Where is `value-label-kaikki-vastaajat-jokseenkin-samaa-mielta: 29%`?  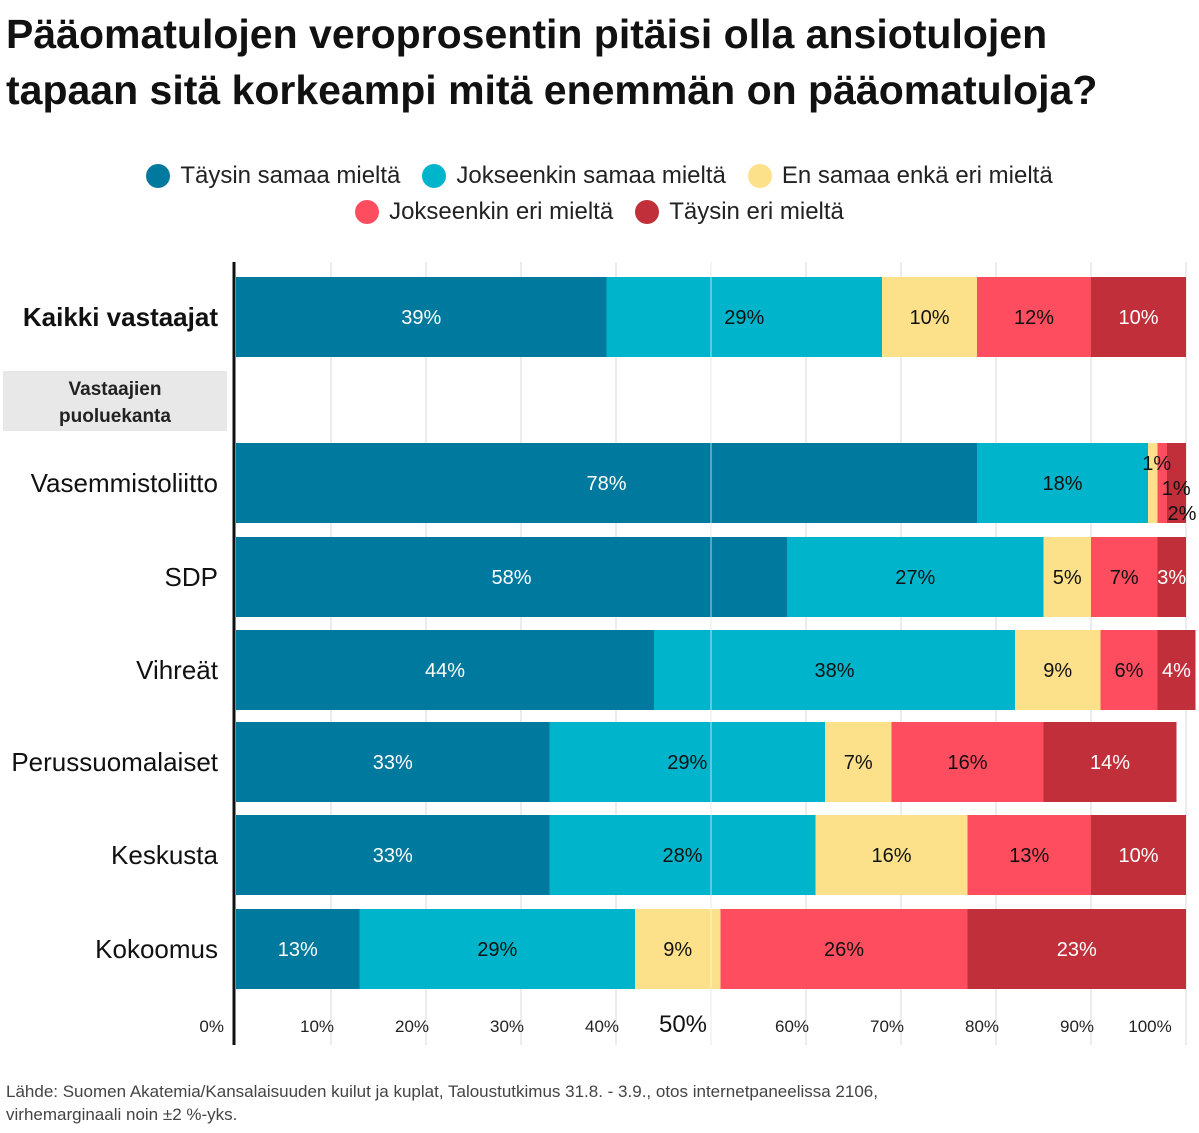
value-label-kaikki-vastaajat-jokseenkin-samaa-mielta: 29% is located at coordinates (744, 318).